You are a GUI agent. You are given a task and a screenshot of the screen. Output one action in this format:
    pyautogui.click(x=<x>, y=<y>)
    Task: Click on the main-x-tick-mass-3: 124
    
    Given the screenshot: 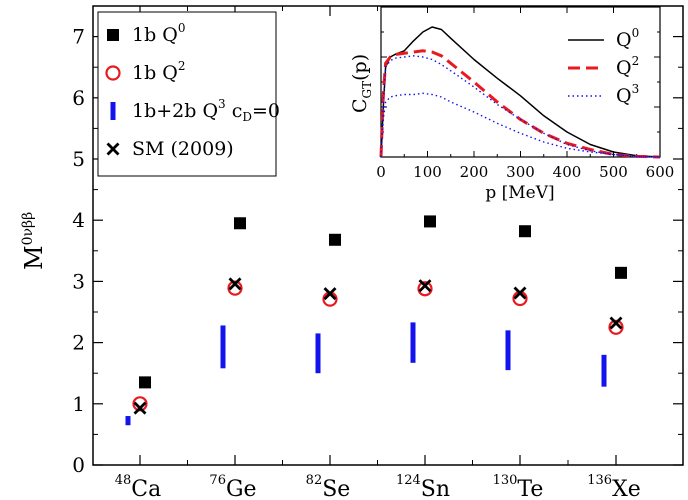 What is the action you would take?
    pyautogui.click(x=408, y=480)
    